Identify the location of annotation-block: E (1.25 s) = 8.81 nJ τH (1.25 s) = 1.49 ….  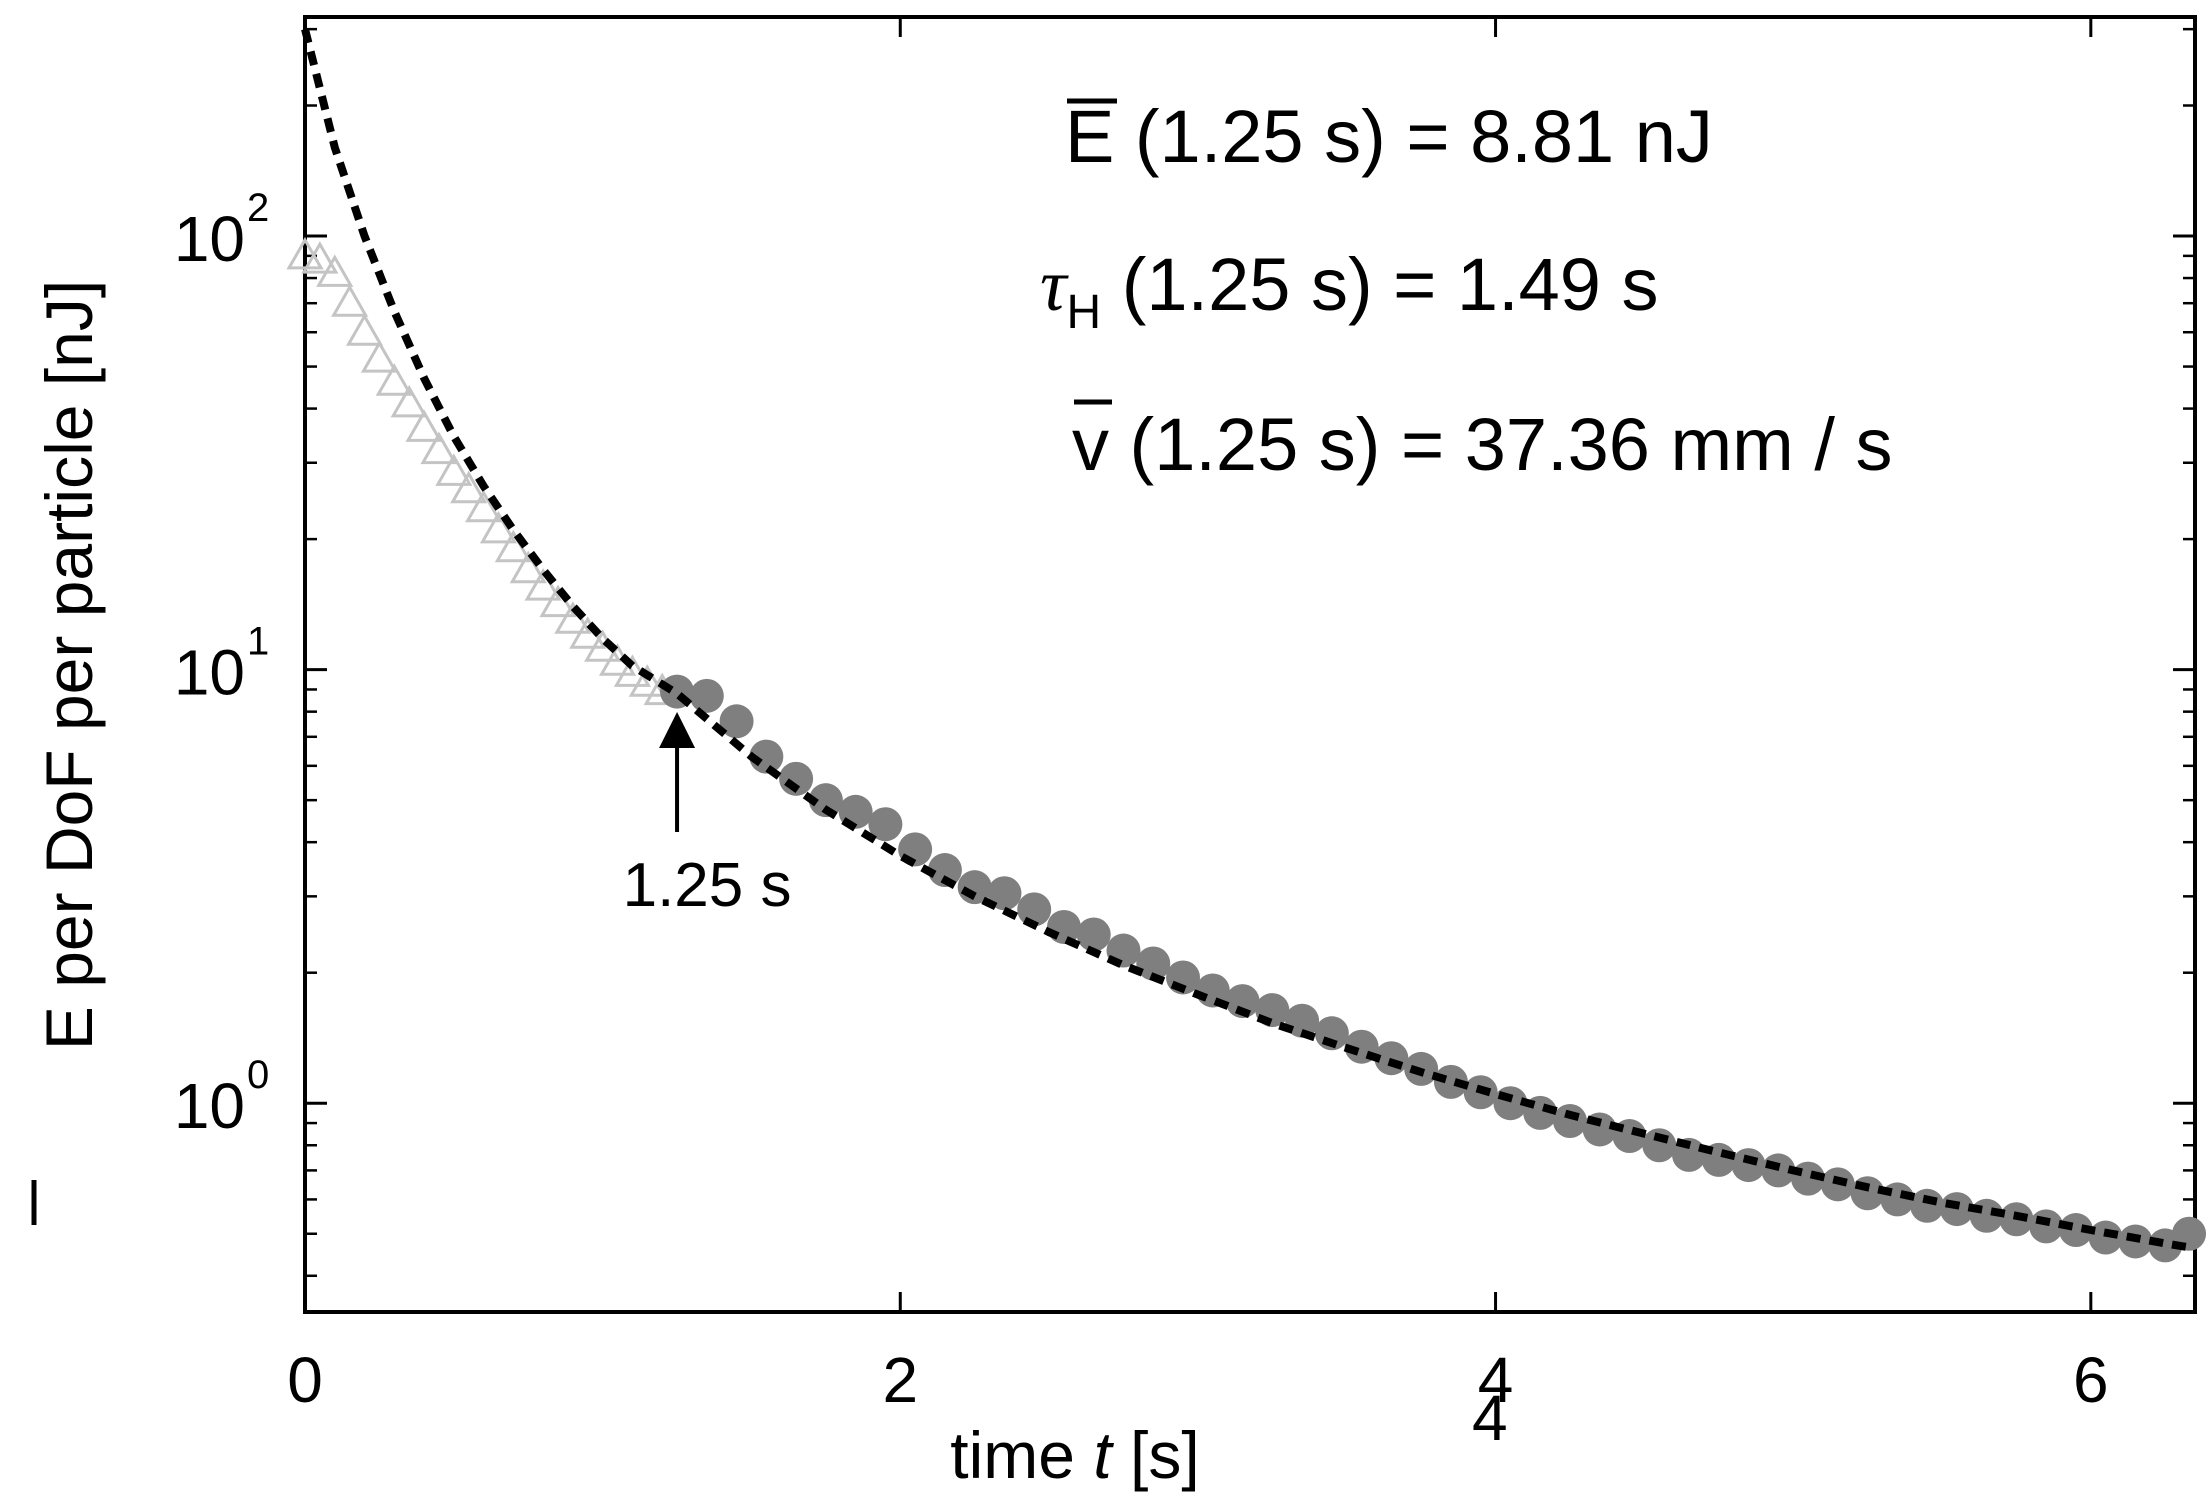
(1466, 290).